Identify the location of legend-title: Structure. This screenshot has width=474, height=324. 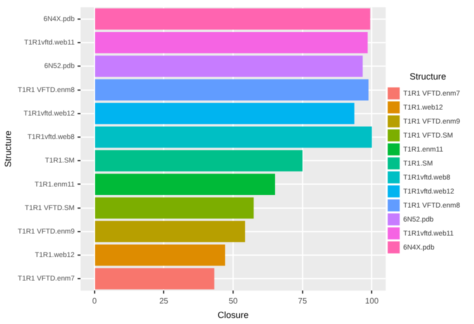
(428, 77).